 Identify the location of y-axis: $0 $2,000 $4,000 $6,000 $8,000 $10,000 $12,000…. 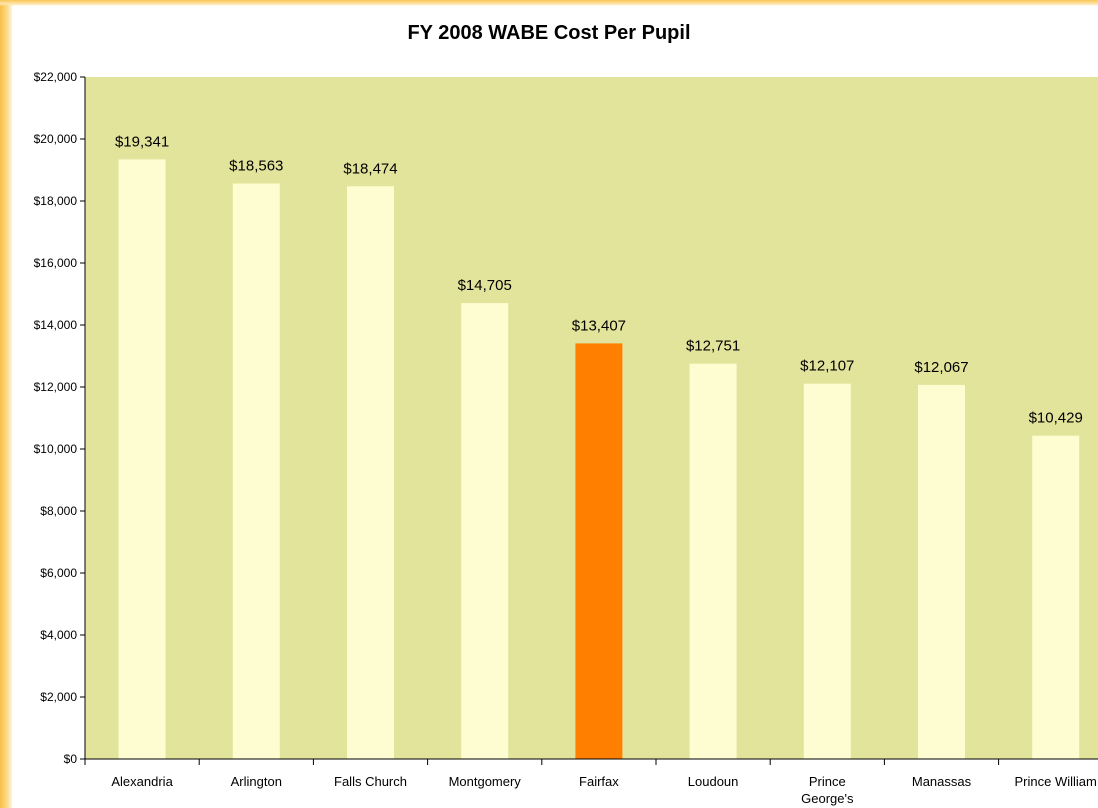
(60, 418).